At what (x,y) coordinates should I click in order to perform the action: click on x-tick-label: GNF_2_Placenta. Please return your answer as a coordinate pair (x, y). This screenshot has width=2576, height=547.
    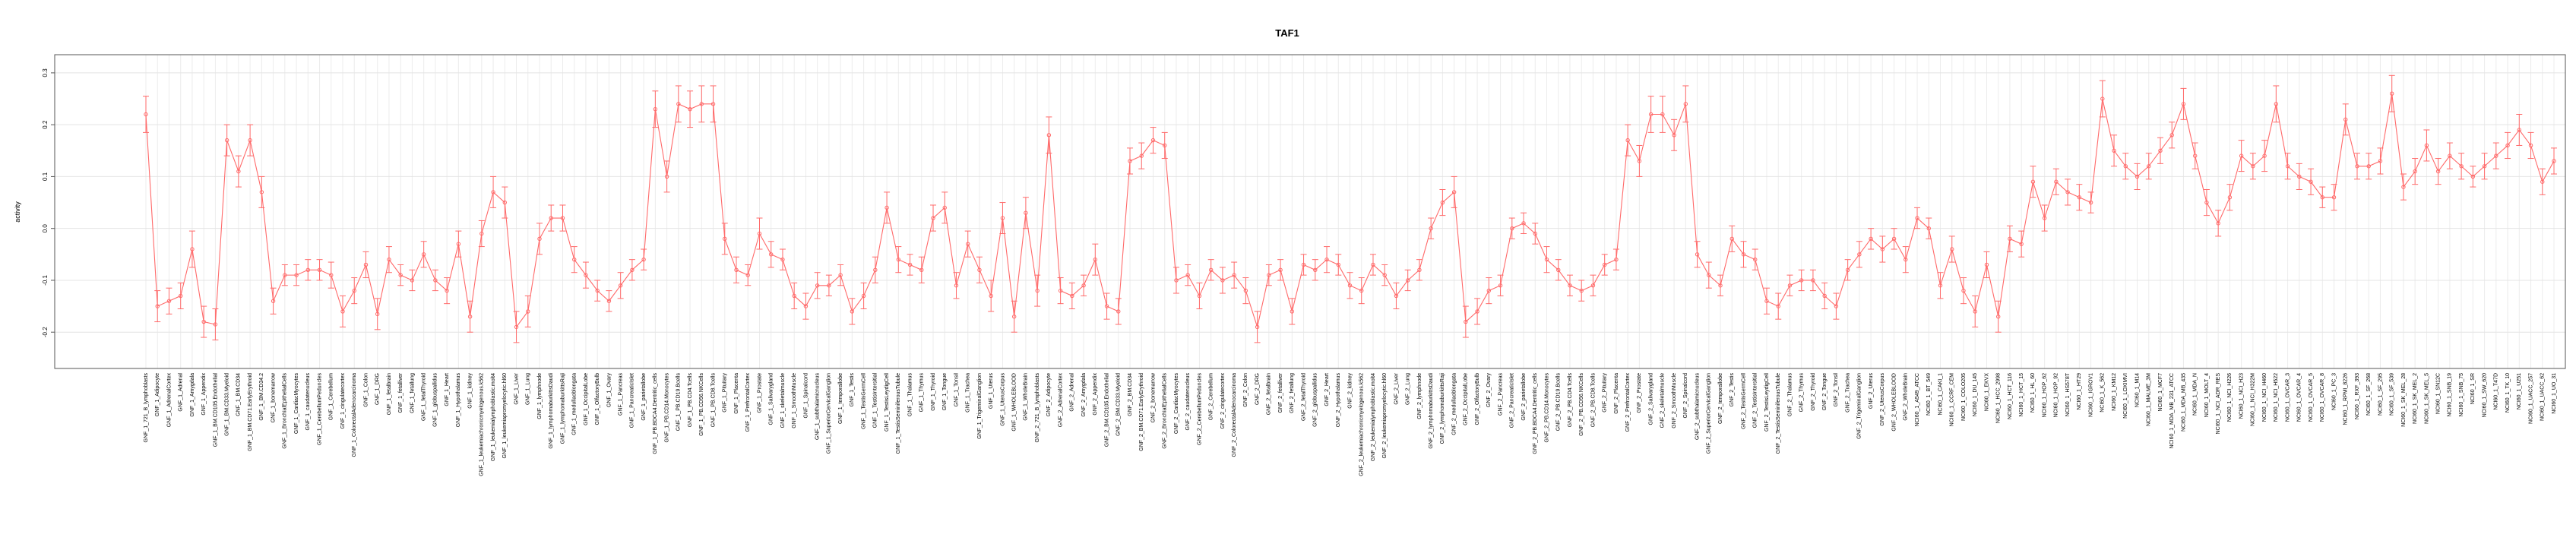
    Looking at the image, I should click on (1616, 393).